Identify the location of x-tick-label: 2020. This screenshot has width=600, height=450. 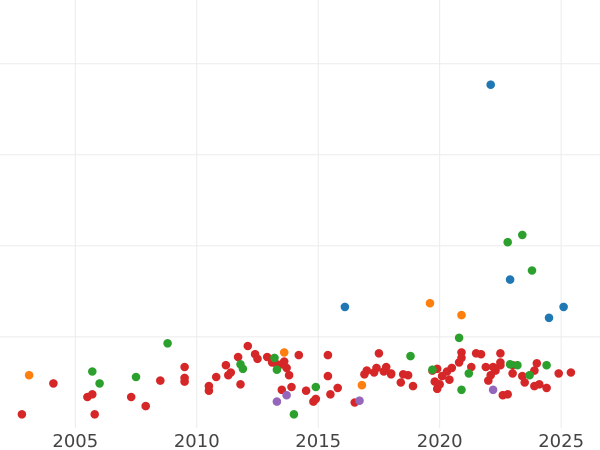
(440, 440).